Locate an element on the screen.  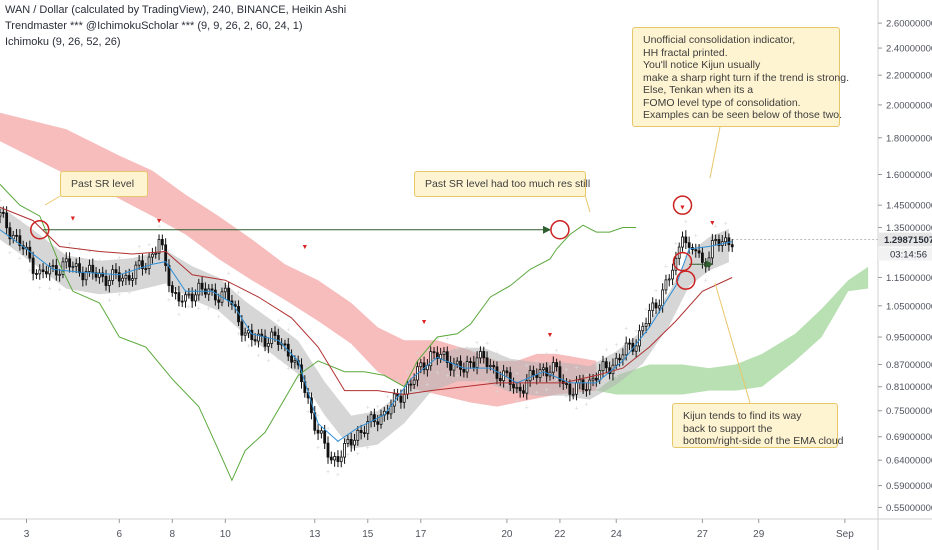
annotation-past-sr: Past SR level is located at coordinates (104, 184).